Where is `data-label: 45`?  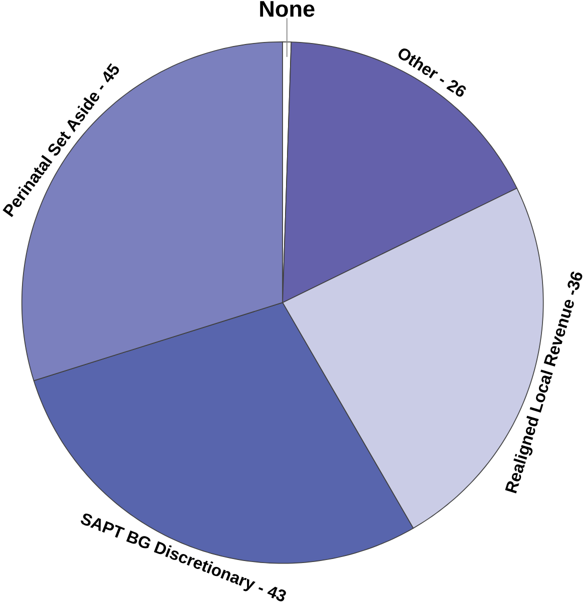
data-label: 45 is located at coordinates (111, 72).